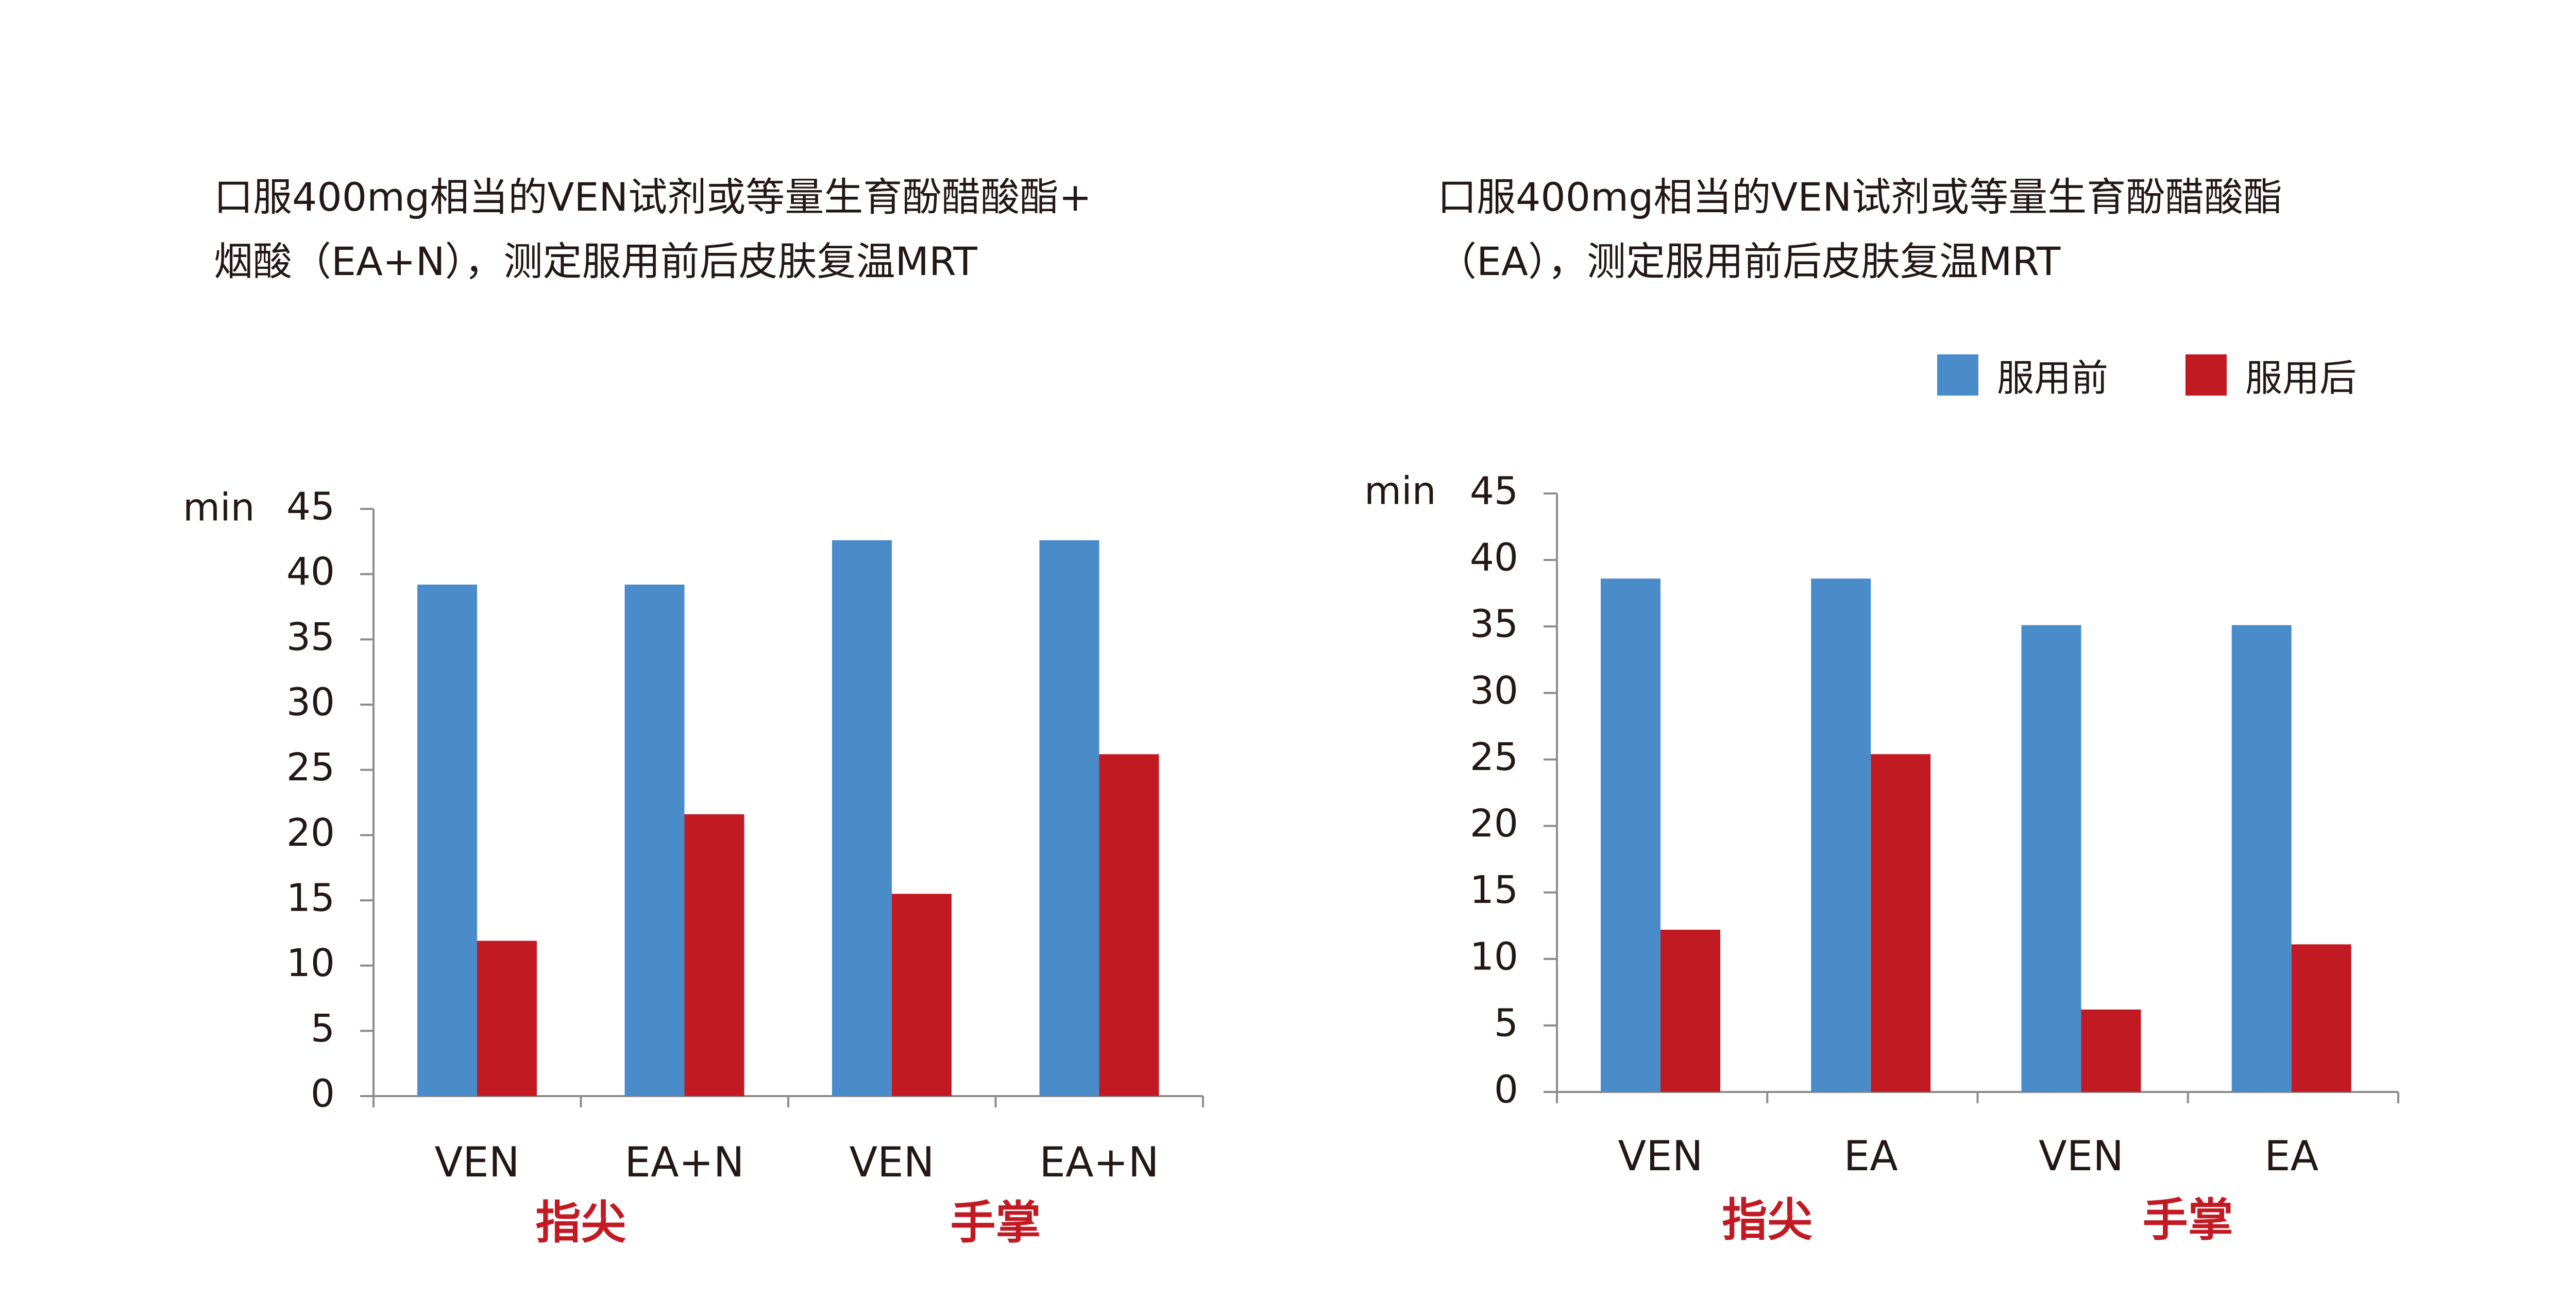 The image size is (2576, 1298). What do you see at coordinates (1494, 558) in the screenshot?
I see `chart2-y-tick-label: 40` at bounding box center [1494, 558].